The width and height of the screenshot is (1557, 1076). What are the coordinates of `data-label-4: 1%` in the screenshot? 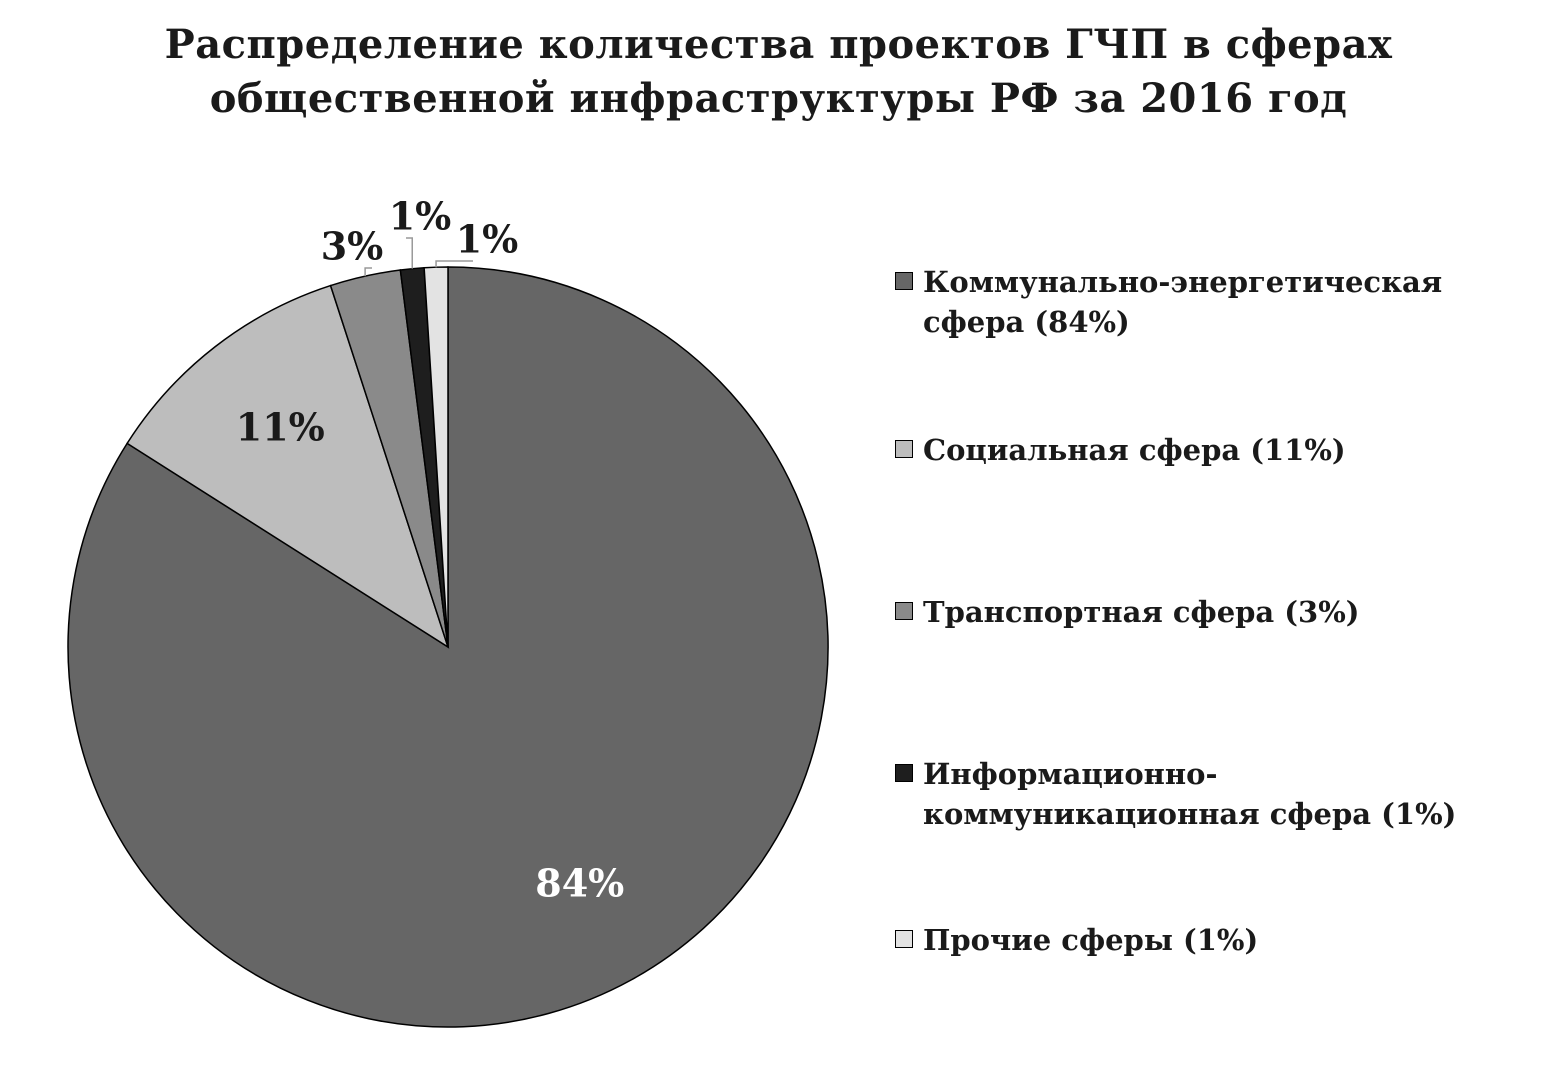 It's located at (420, 216).